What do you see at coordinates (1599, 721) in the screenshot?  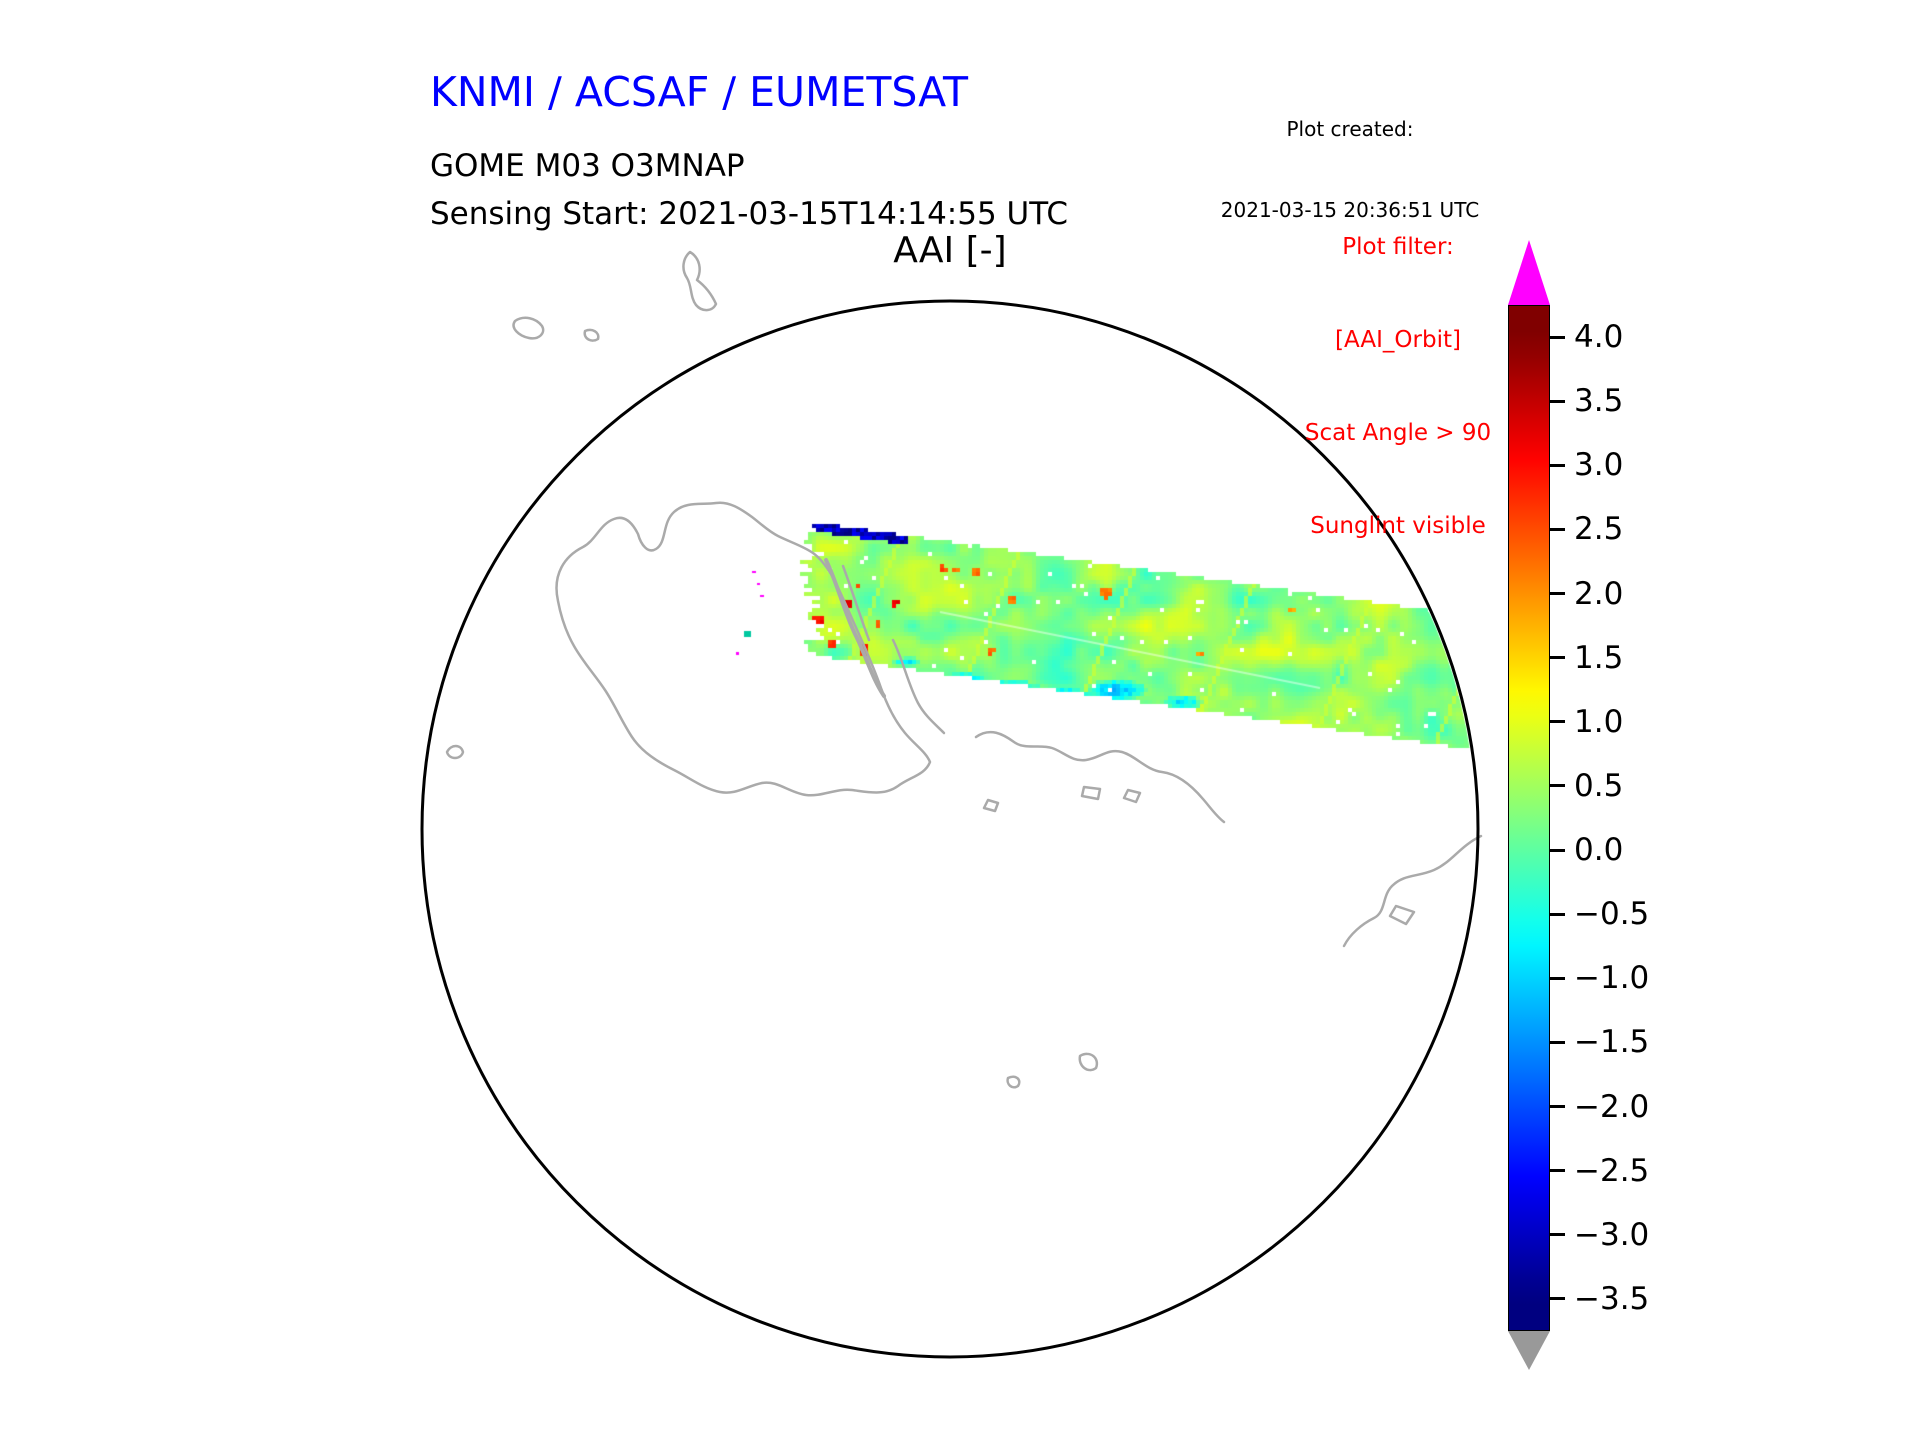 I see `colorbar-tick-label: 1.0` at bounding box center [1599, 721].